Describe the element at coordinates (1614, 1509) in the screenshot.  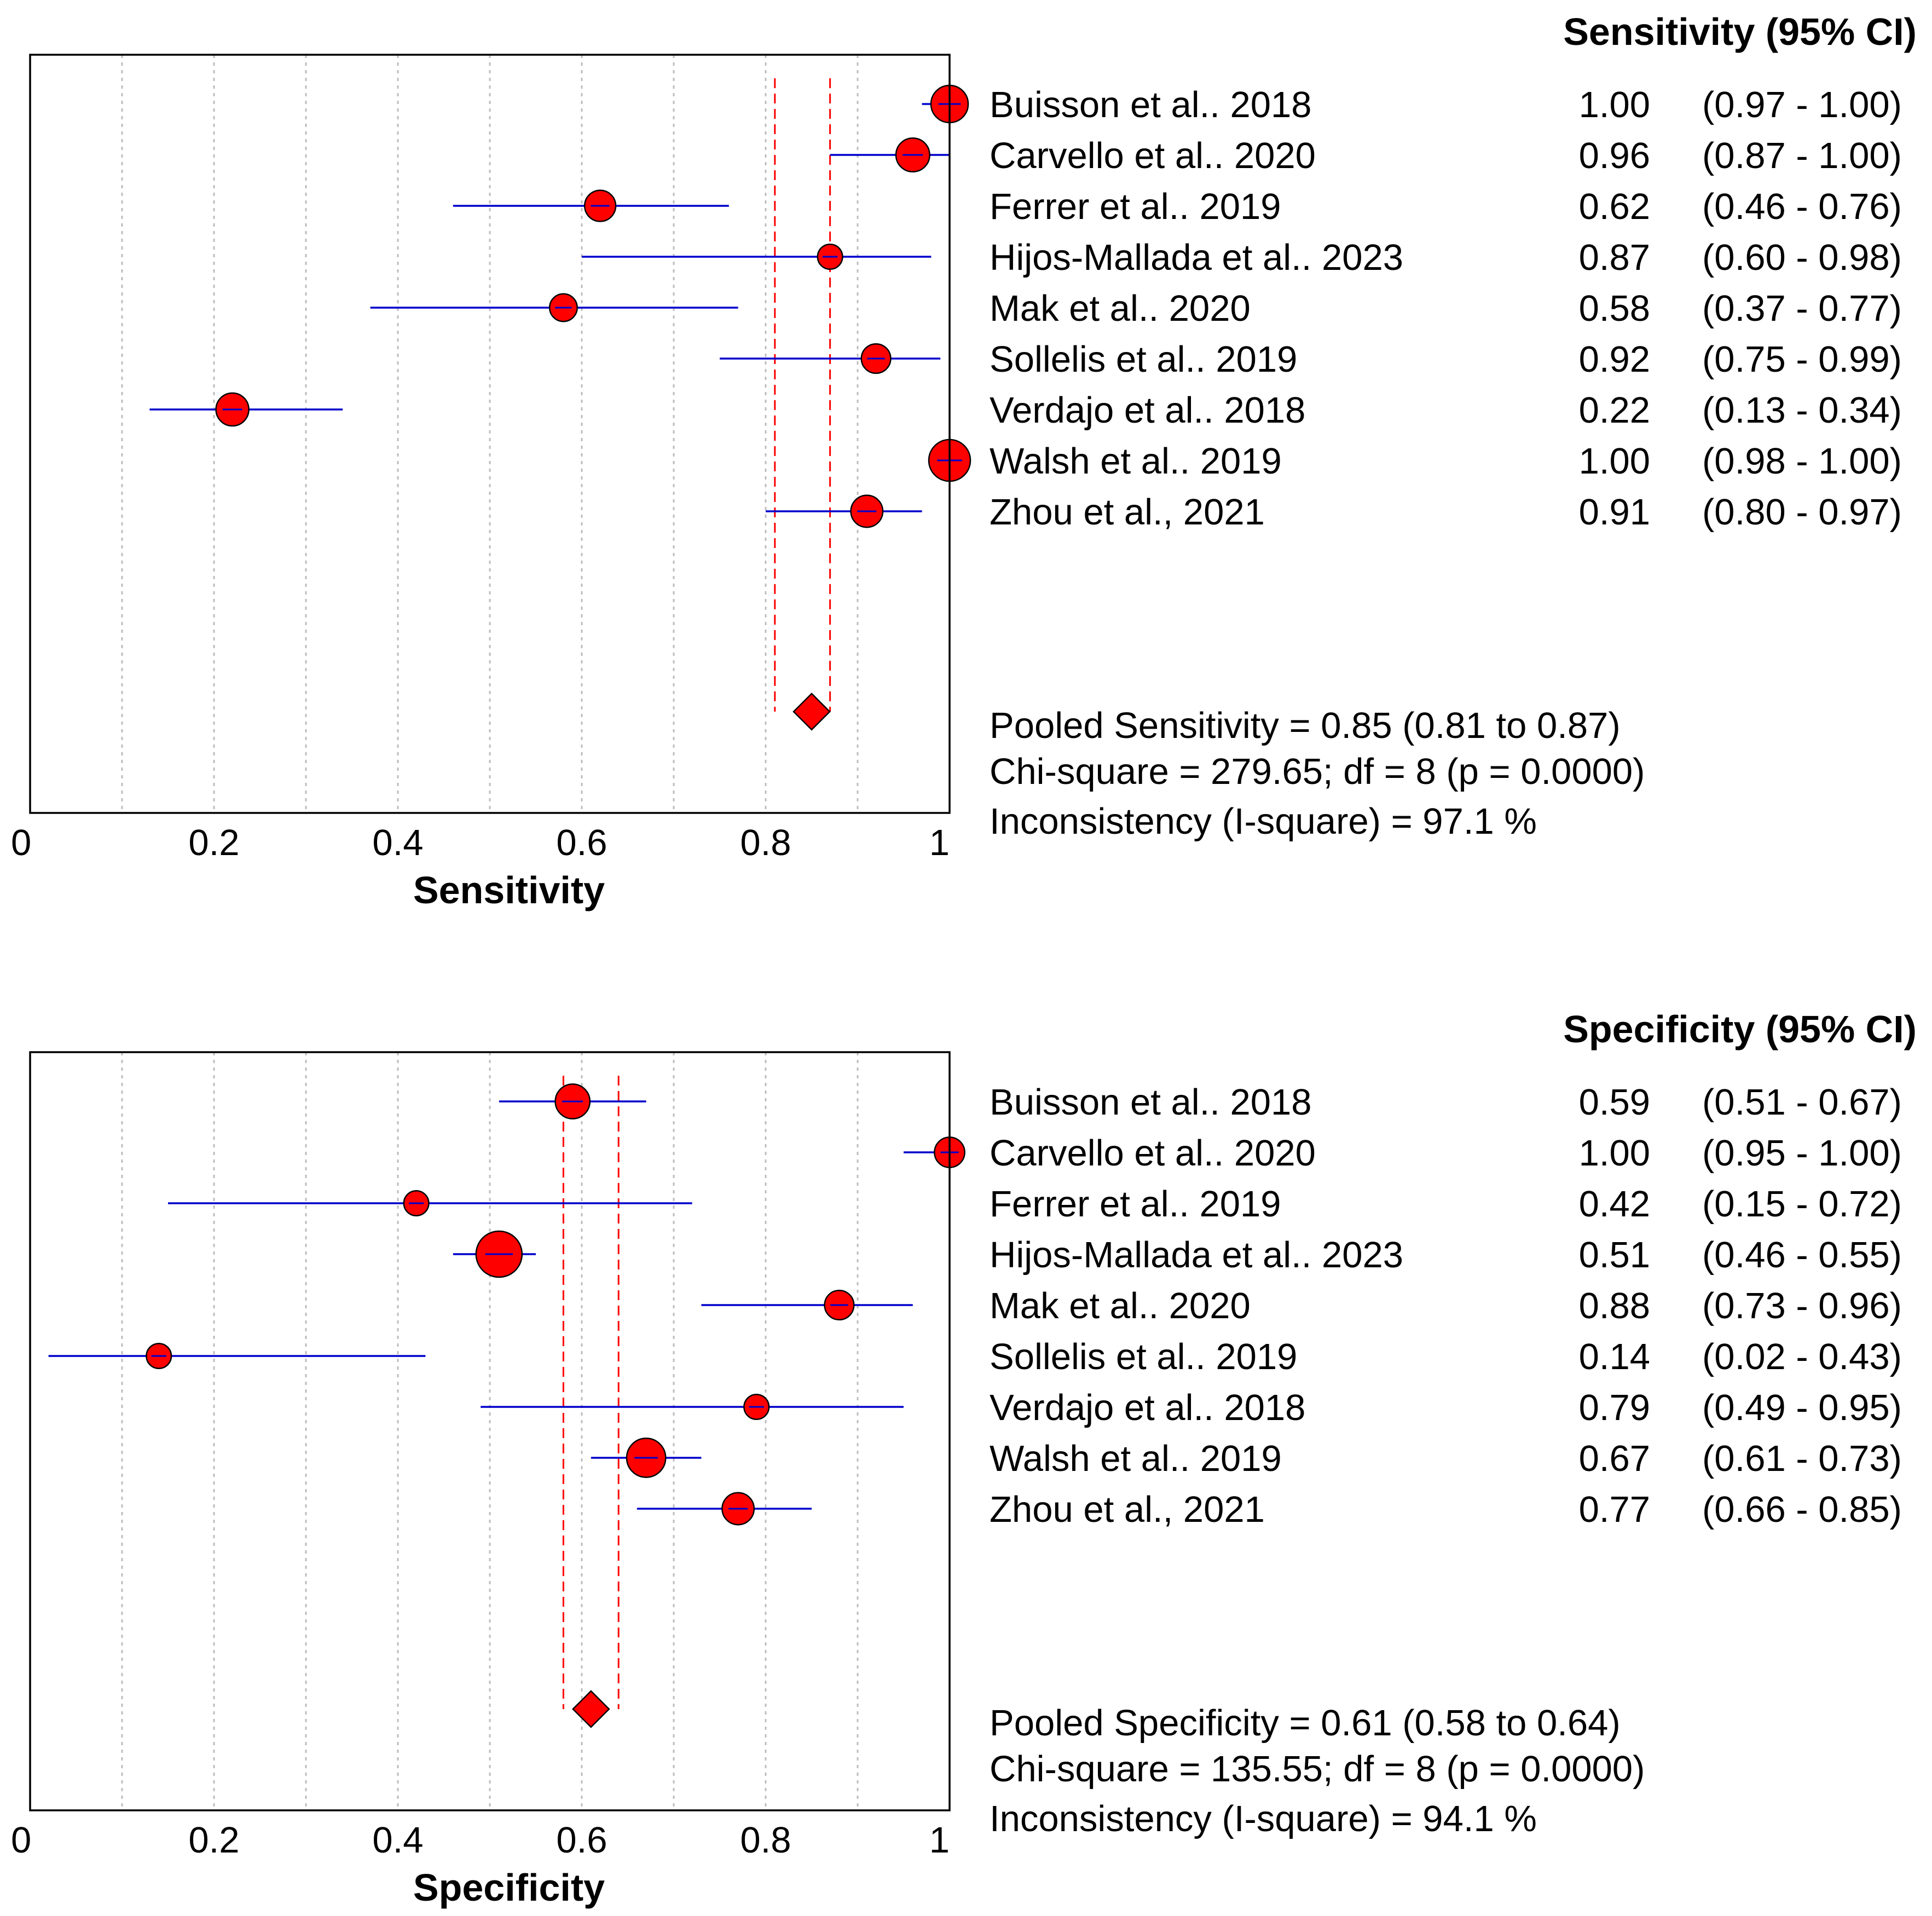
I see `study-value: 0.77` at that location.